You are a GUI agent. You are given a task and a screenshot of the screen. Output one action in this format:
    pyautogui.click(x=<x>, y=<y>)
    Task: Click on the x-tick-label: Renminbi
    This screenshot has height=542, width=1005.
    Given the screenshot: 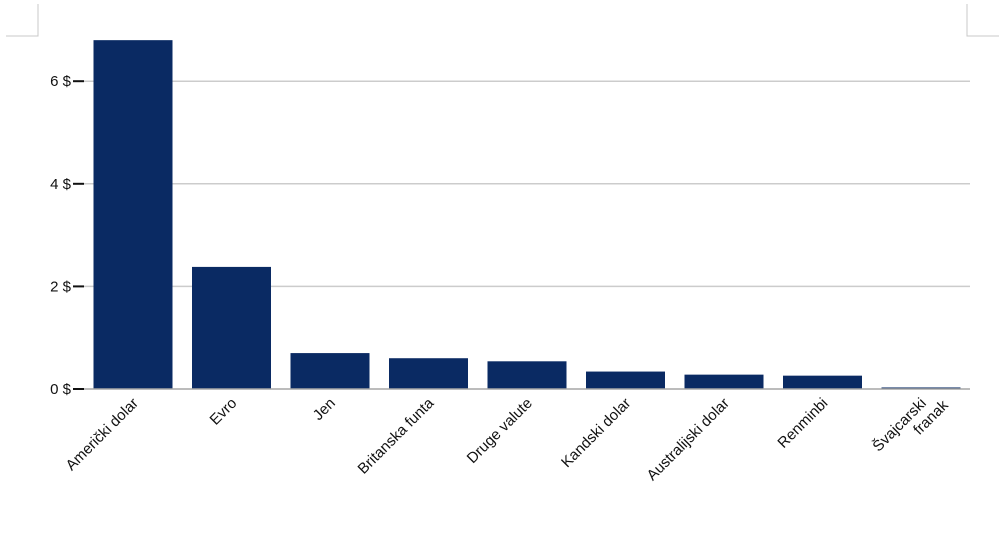 What is the action you would take?
    pyautogui.click(x=802, y=423)
    